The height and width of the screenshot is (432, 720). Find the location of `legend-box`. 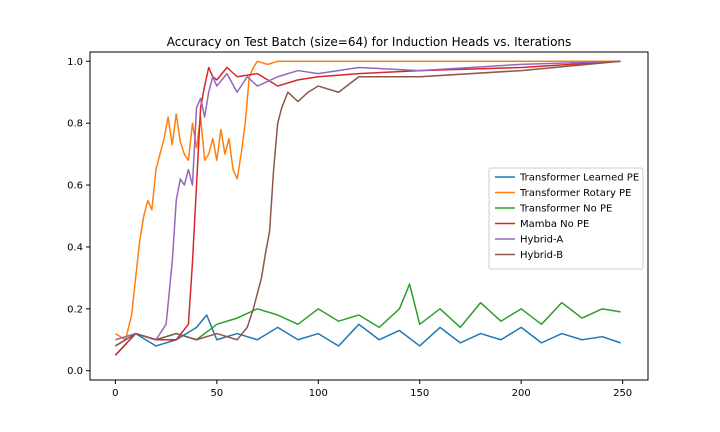

legend-box is located at coordinates (566, 218).